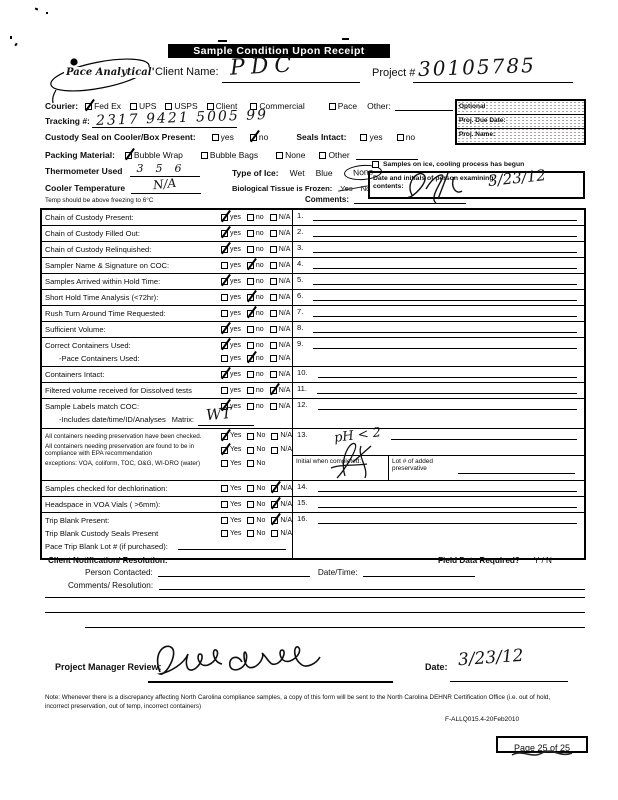 The width and height of the screenshot is (618, 800). I want to click on lot-number-line, so click(516, 469).